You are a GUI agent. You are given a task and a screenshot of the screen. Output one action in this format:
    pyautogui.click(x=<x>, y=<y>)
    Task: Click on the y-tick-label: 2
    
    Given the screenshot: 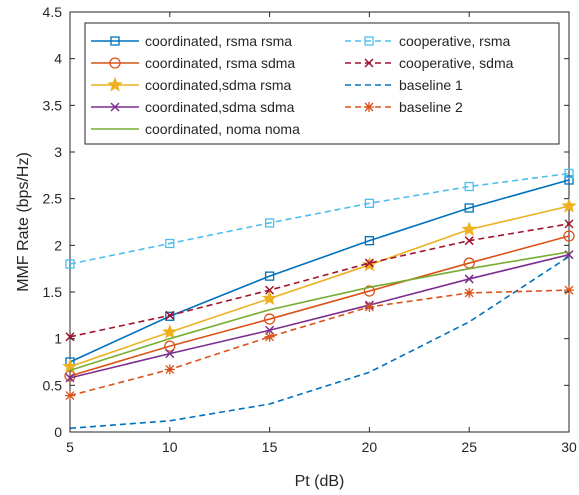 What is the action you would take?
    pyautogui.click(x=58, y=245)
    